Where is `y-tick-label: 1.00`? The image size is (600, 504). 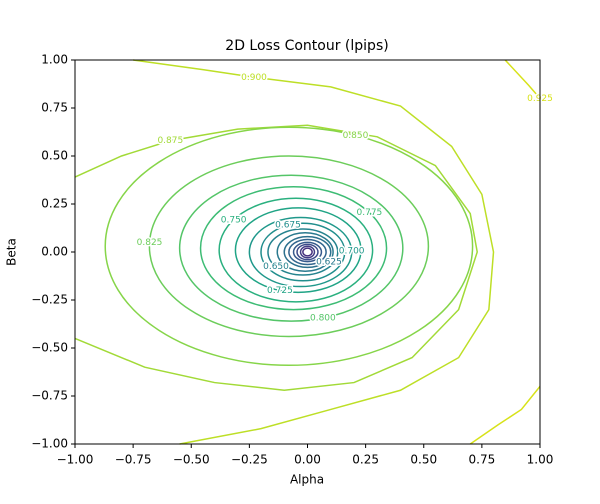 y-tick-label: 1.00 is located at coordinates (54, 60).